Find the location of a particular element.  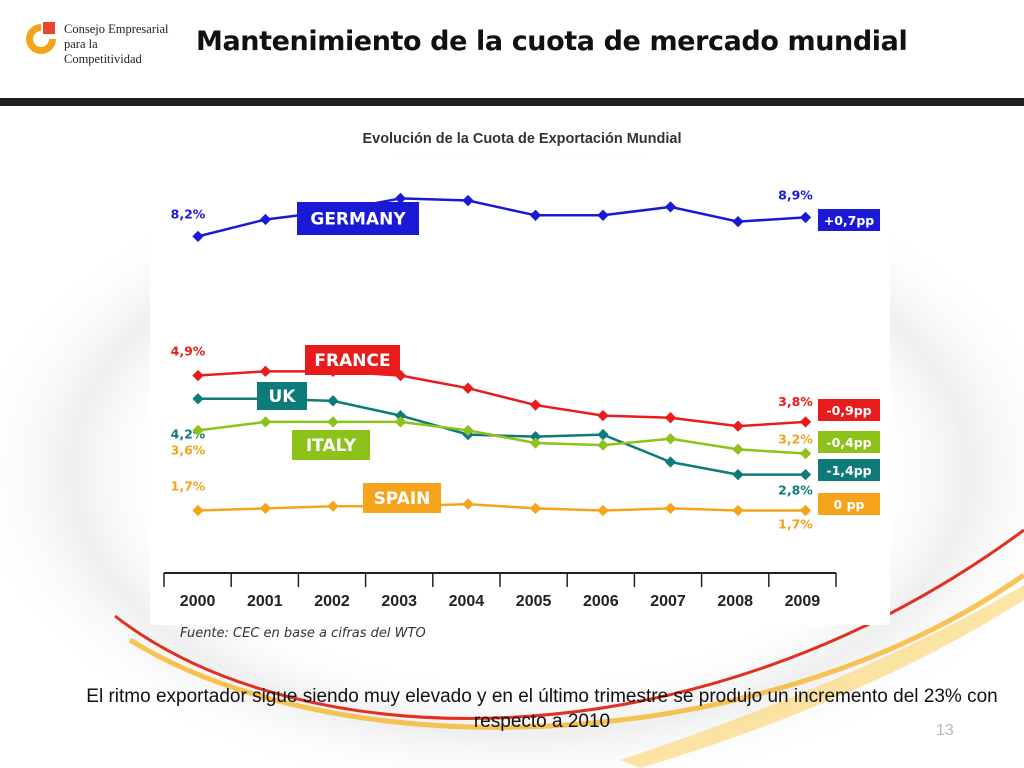

series-name-label: ITALY is located at coordinates (331, 446).